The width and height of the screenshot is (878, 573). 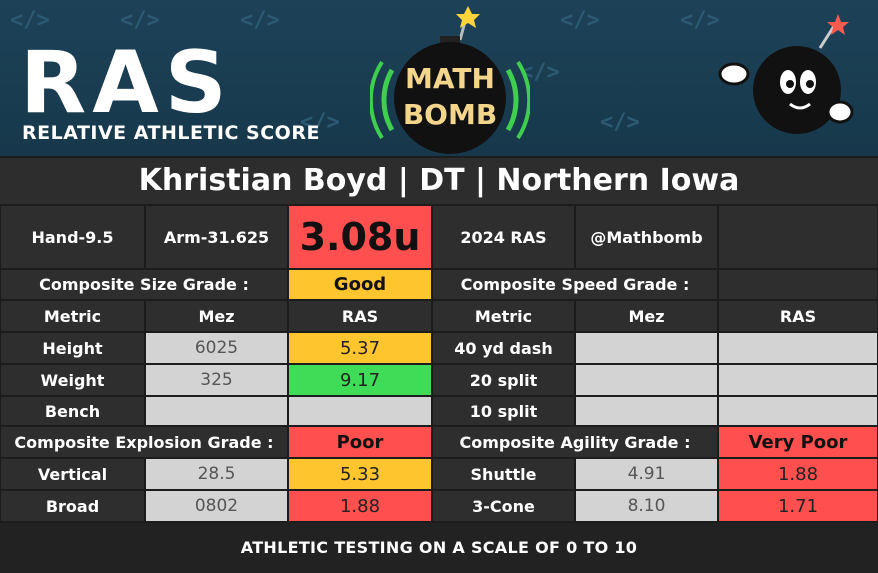 What do you see at coordinates (72, 237) in the screenshot?
I see `hand: Hand-9.5` at bounding box center [72, 237].